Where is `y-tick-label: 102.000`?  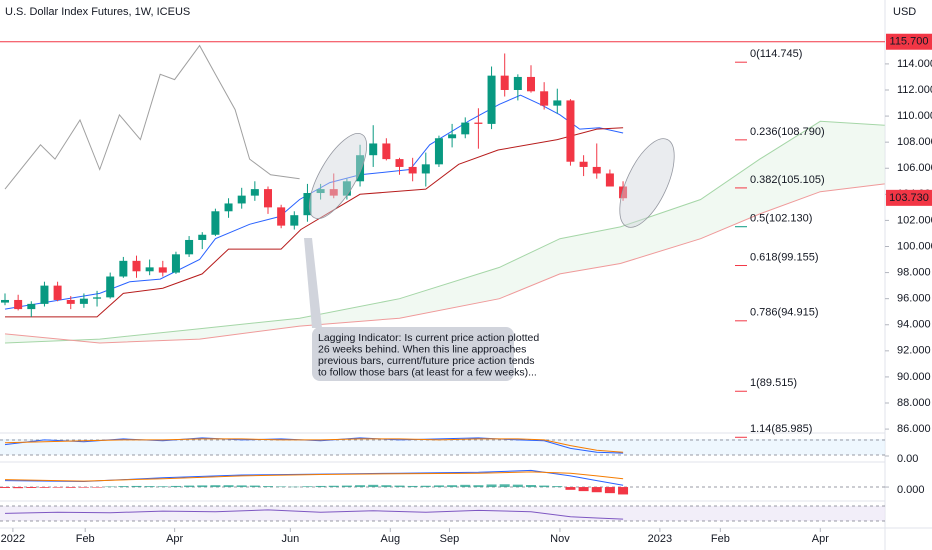
y-tick-label: 102.000 is located at coordinates (914, 220).